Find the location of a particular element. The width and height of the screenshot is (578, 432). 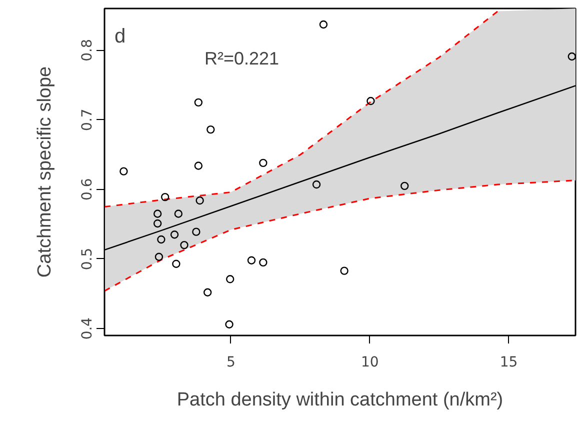

x-tick-label: 15 is located at coordinates (509, 362).